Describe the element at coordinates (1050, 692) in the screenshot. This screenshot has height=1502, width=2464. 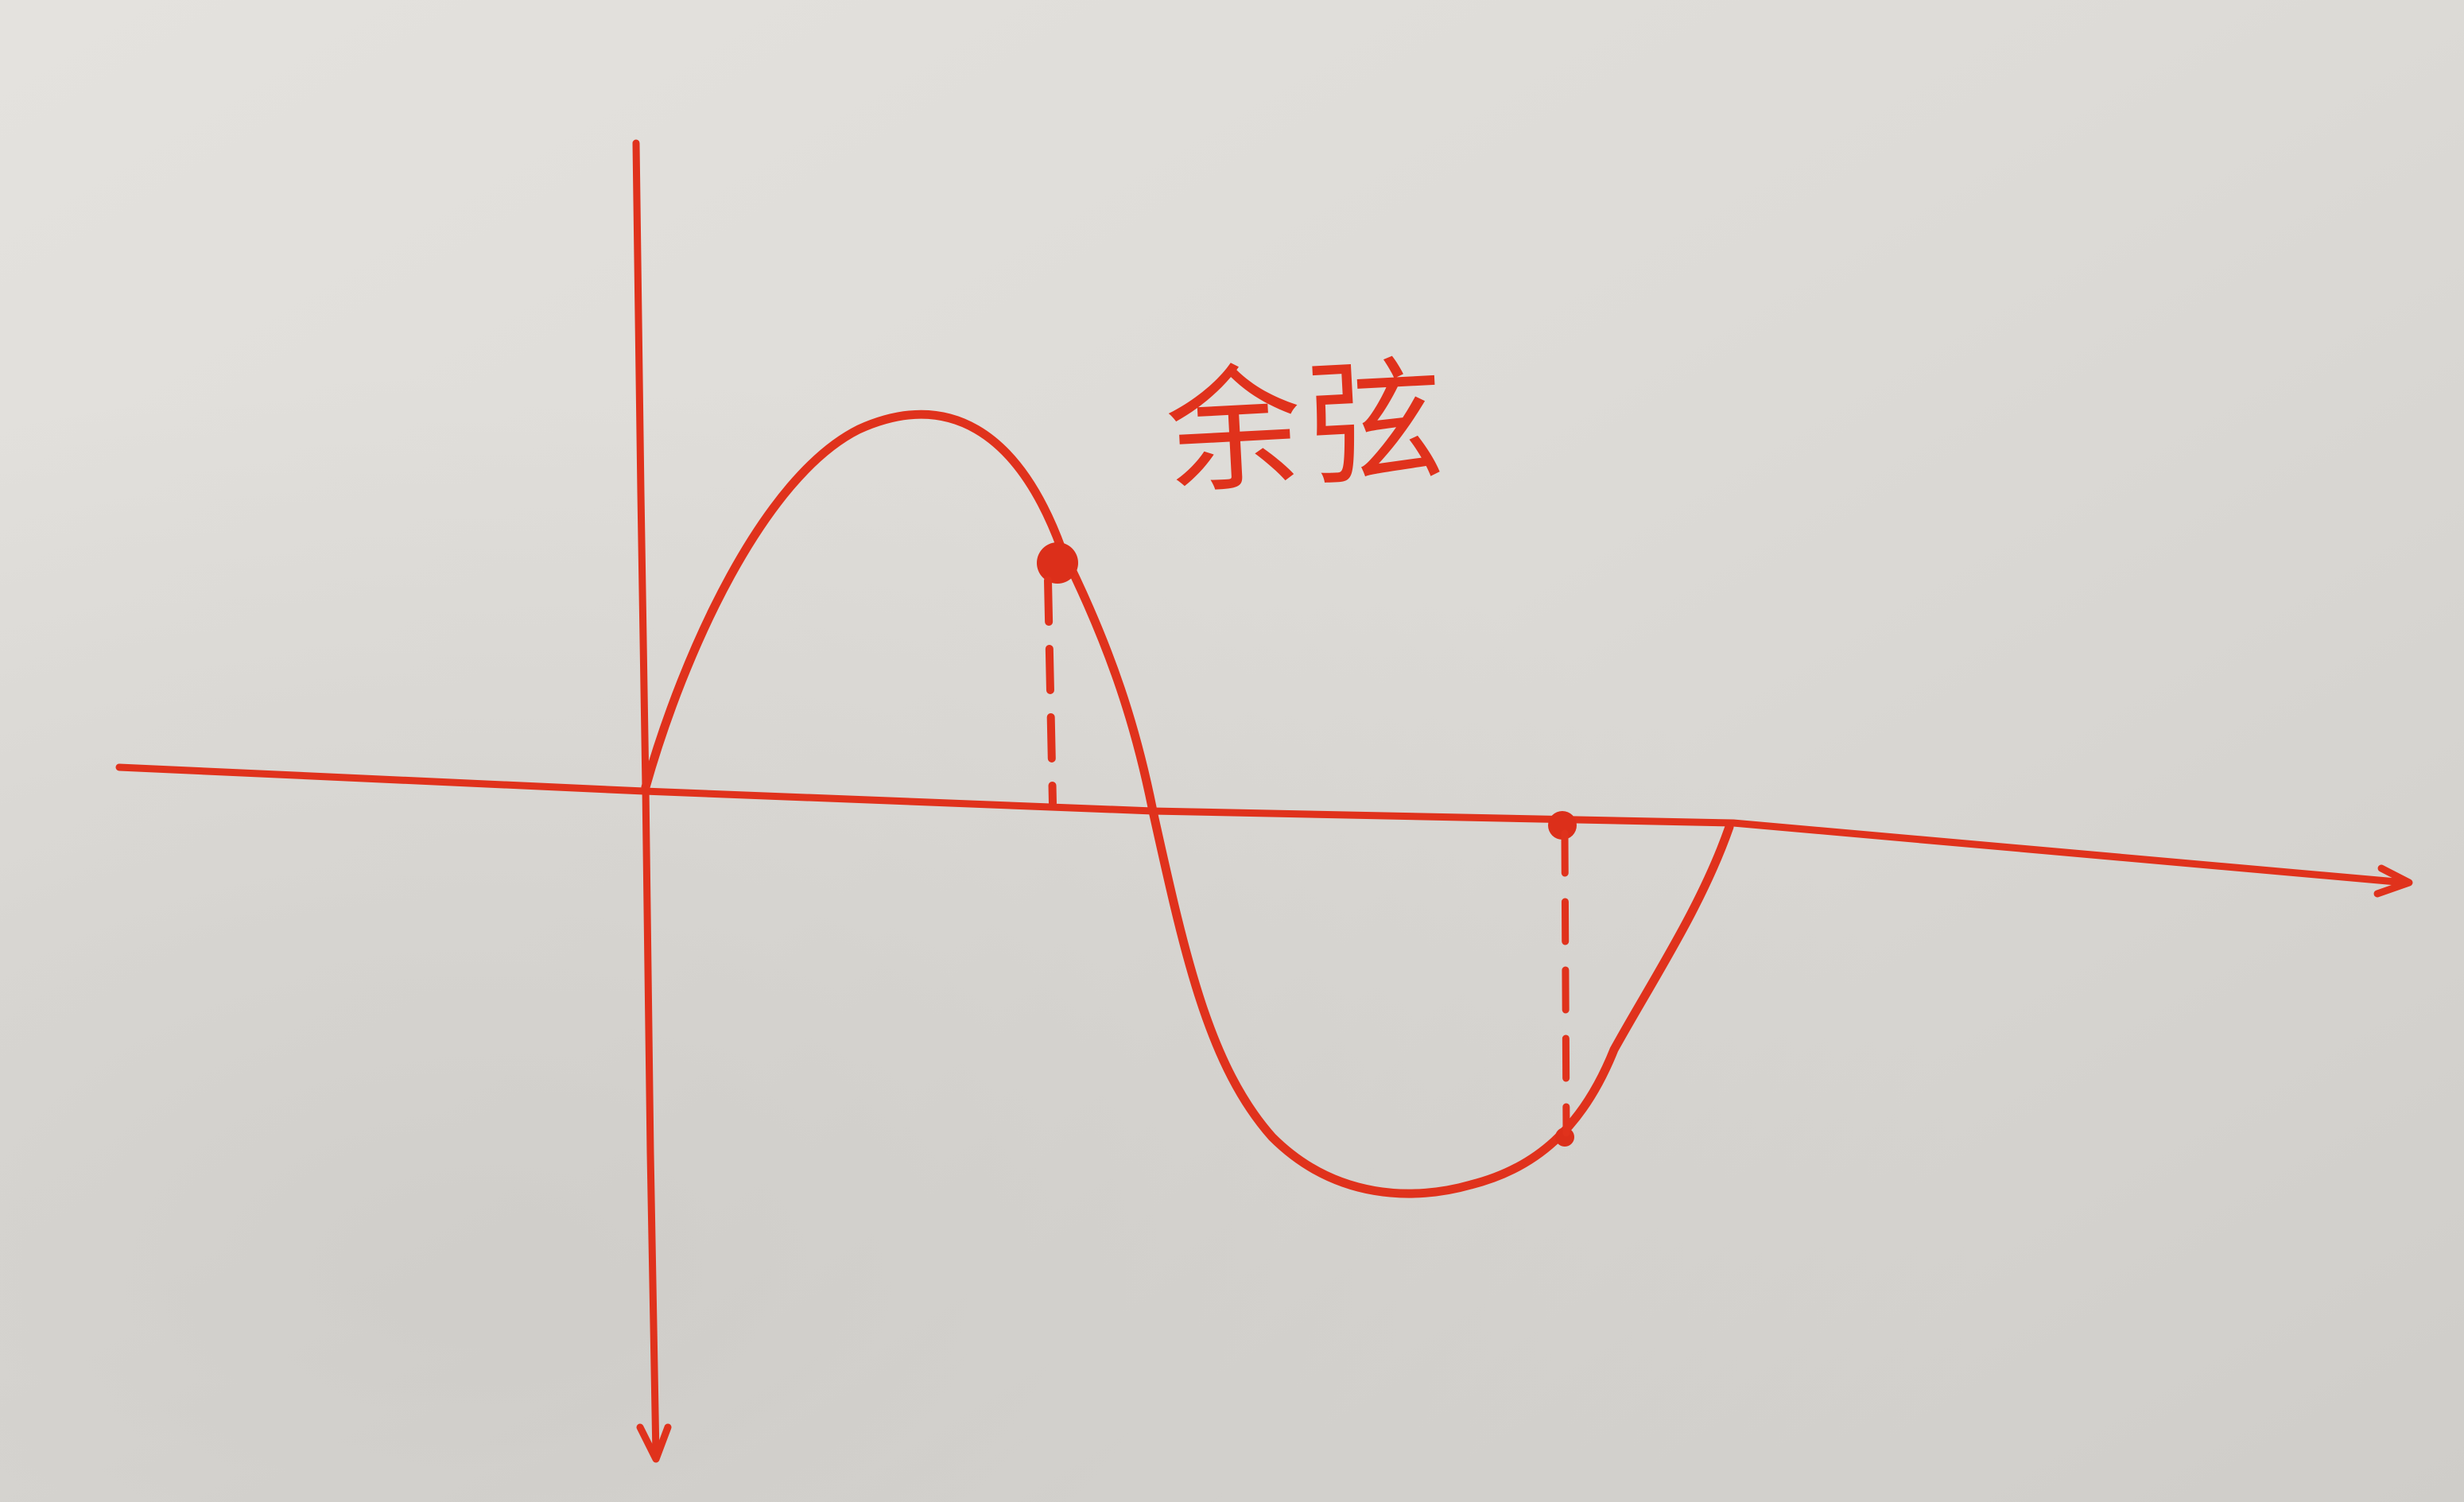
I see `dashed-guide-left` at that location.